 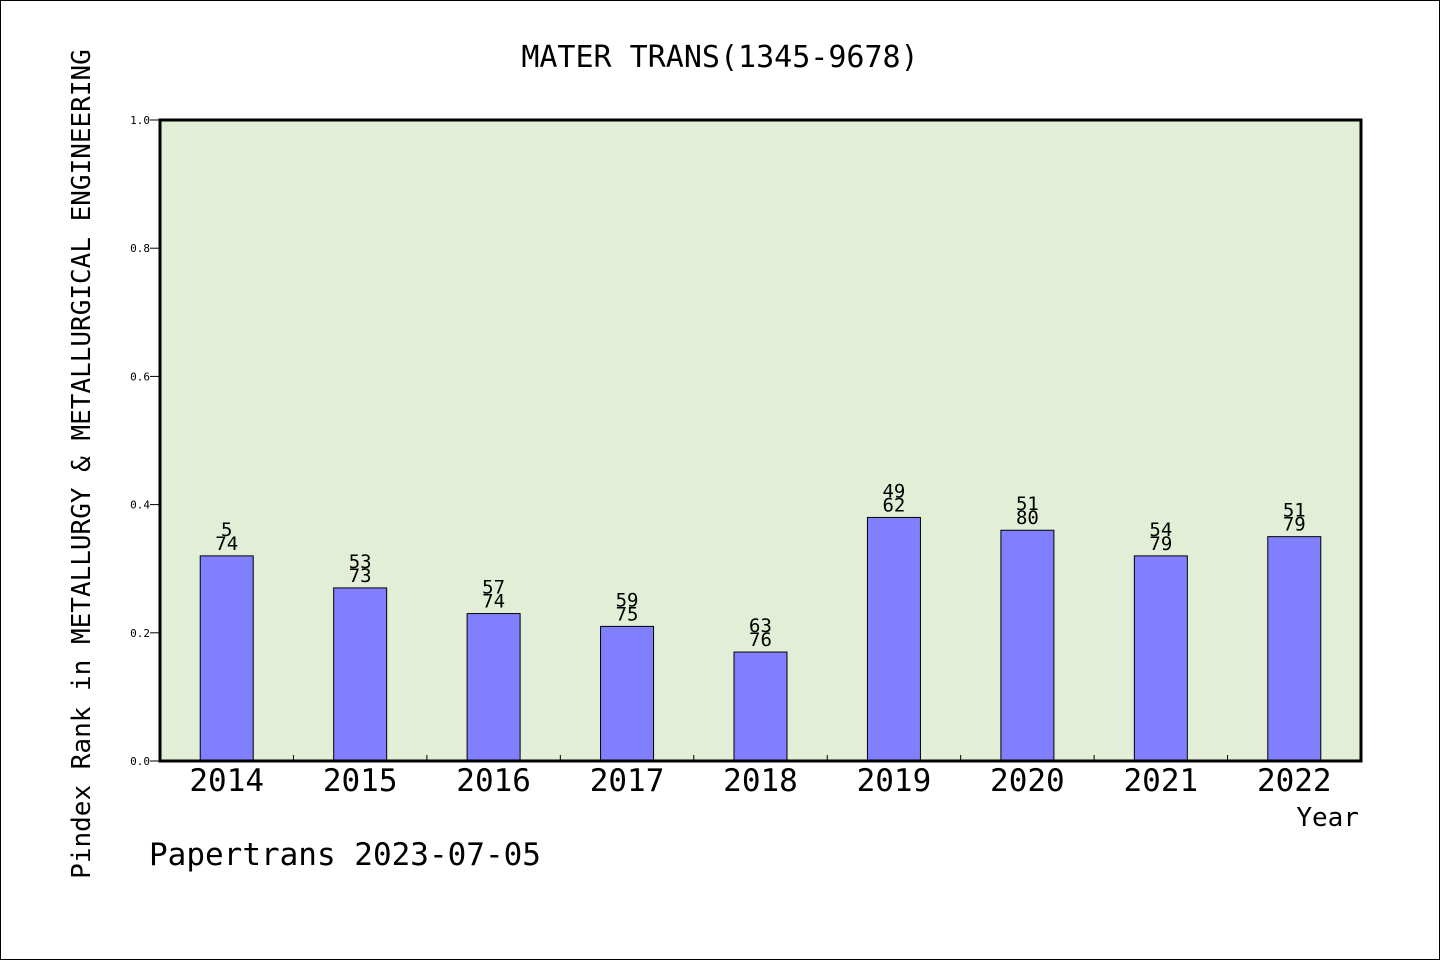 I want to click on bar-total-label-2017: 75, so click(x=627, y=614).